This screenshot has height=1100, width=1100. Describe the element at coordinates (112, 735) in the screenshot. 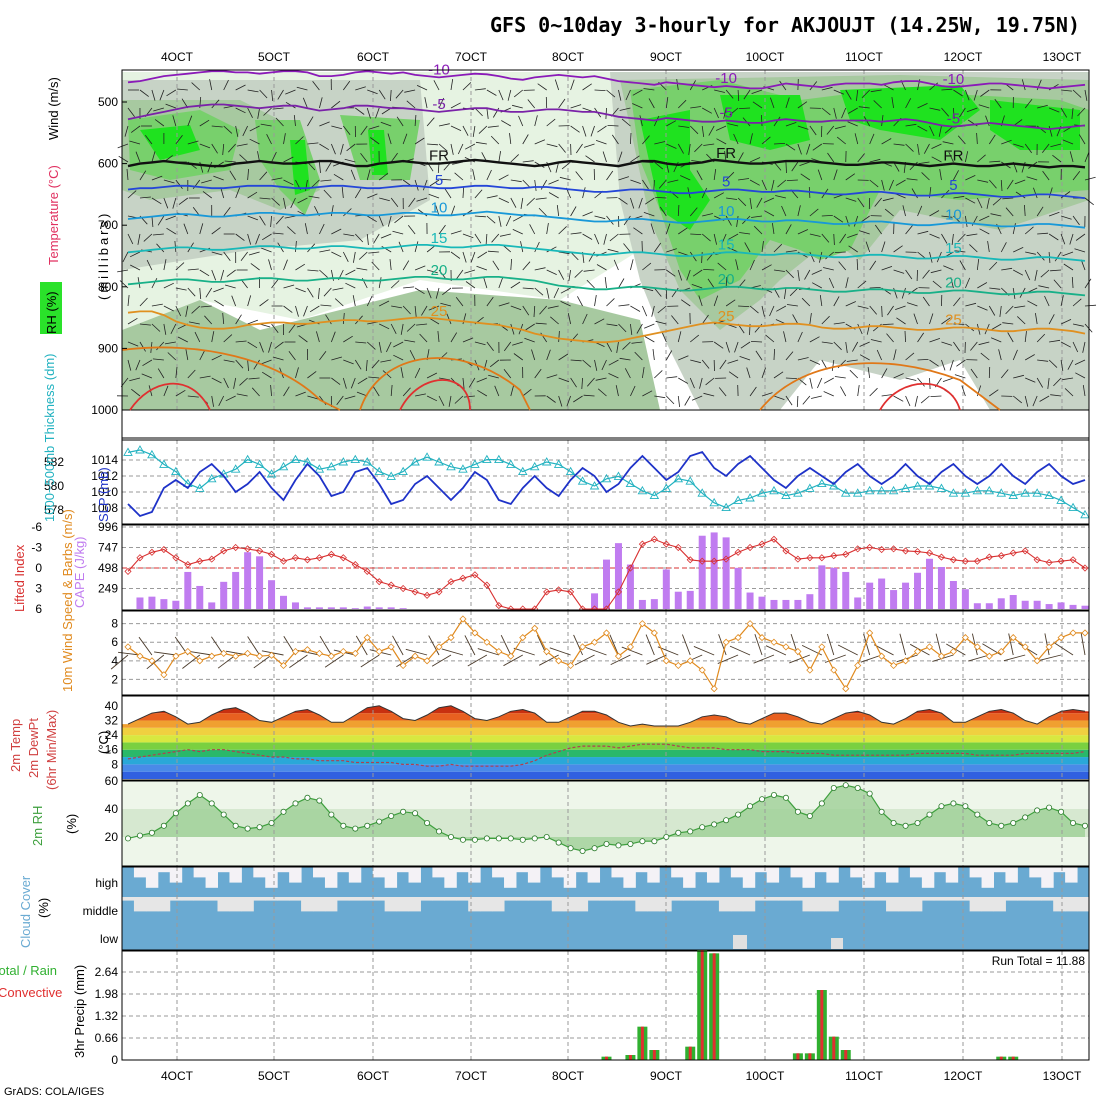

I see `temp-tick-label: 24` at that location.